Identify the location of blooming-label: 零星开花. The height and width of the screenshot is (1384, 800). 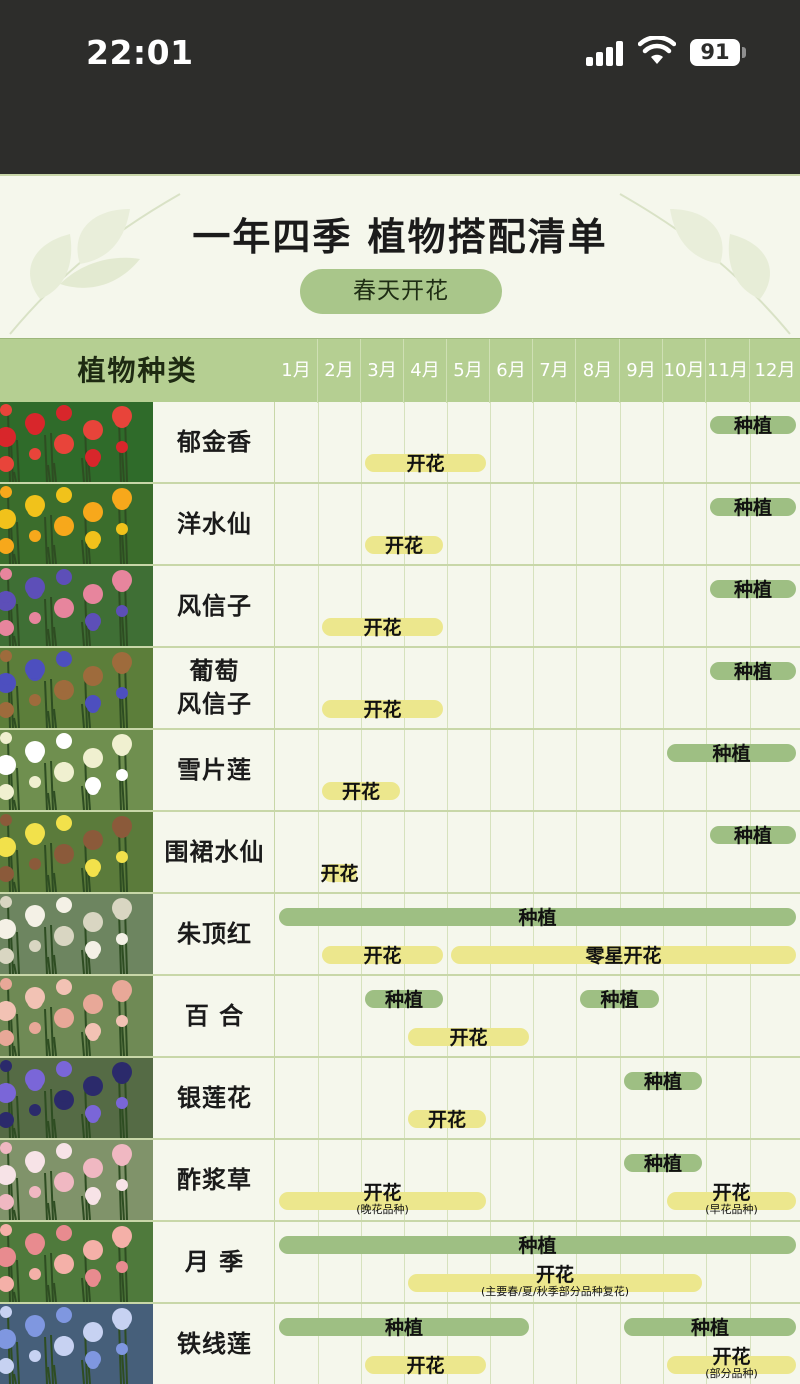
(623, 956).